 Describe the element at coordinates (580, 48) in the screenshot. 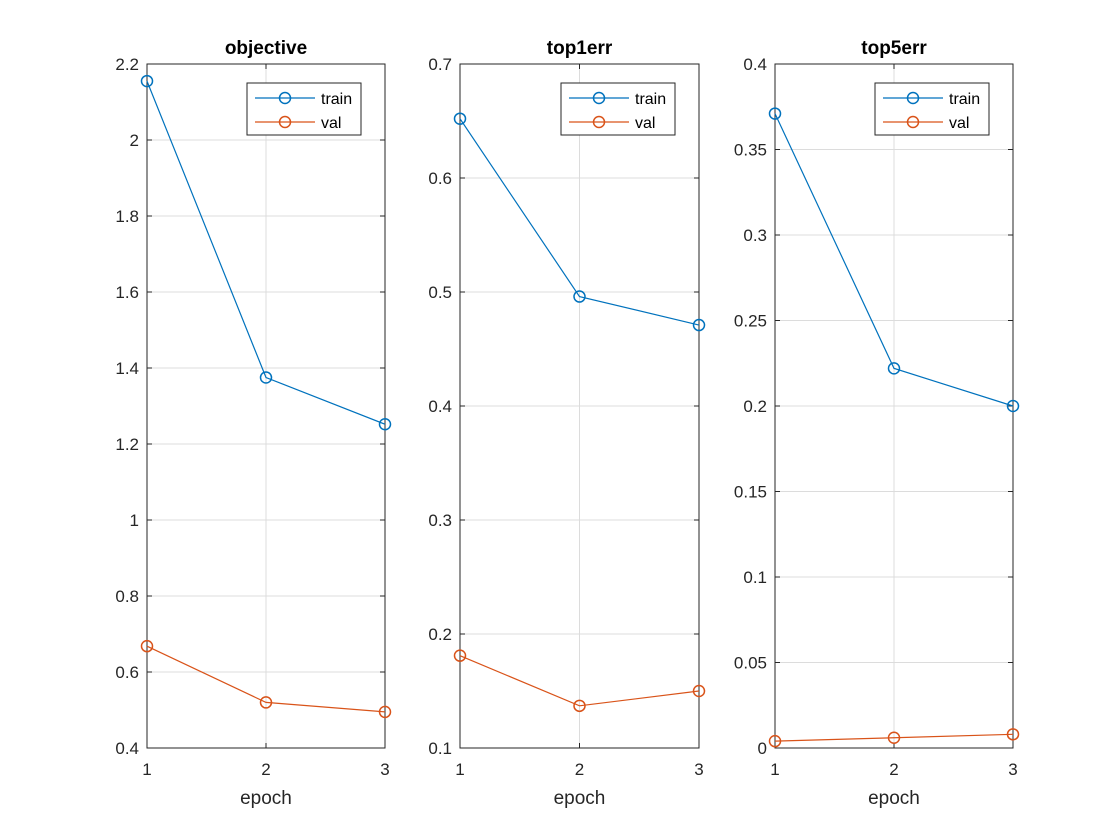

I see `chart-title: top1err` at that location.